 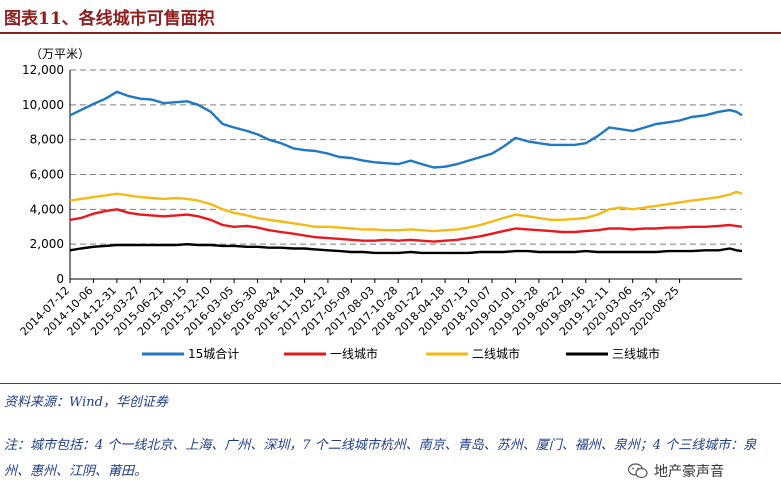 I want to click on legend-label: 15城合计, so click(x=213, y=353).